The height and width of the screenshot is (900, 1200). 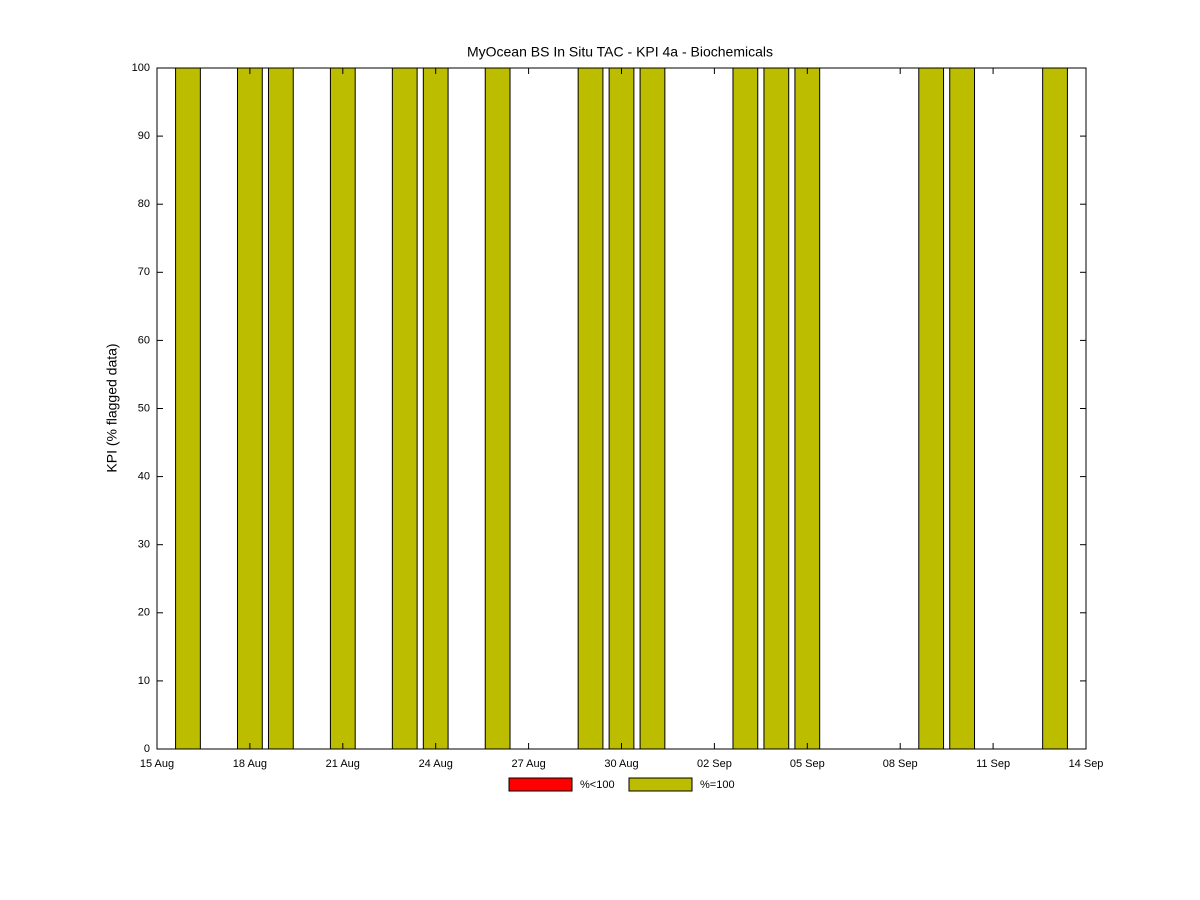 What do you see at coordinates (144, 477) in the screenshot?
I see `y-tick-label: 40` at bounding box center [144, 477].